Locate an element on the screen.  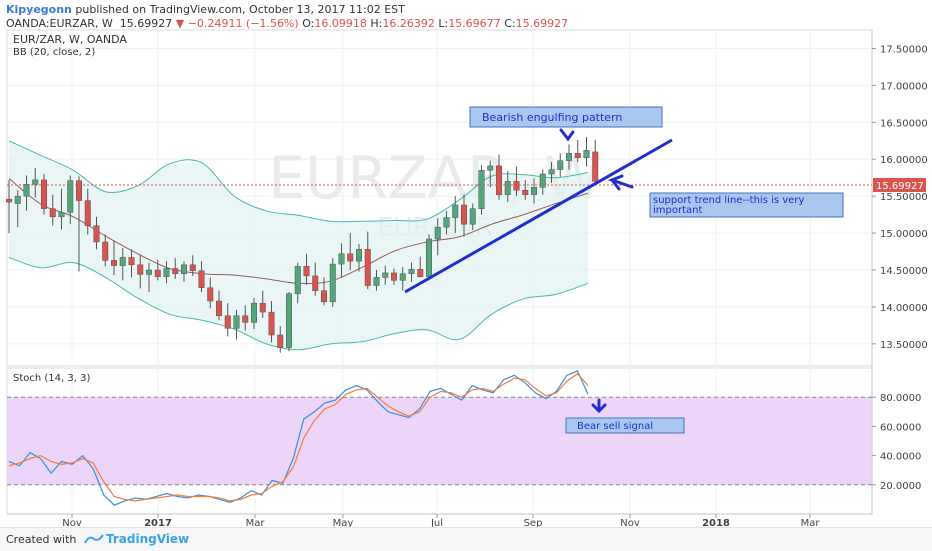
last-price-tag-text: 15.69927 is located at coordinates (900, 186).